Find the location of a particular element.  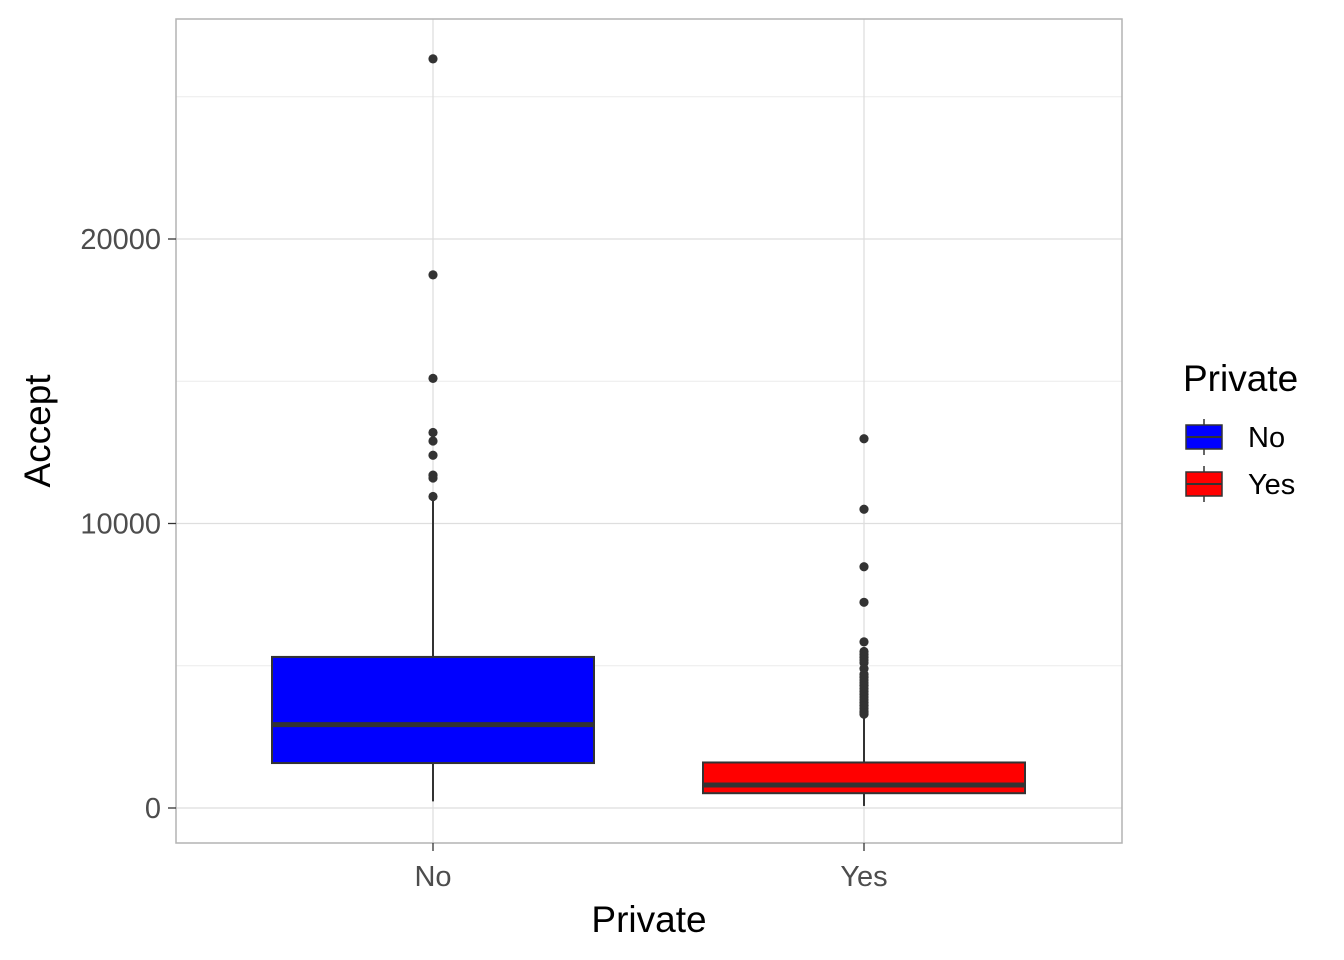

legend-item-yes: Yes is located at coordinates (1240, 484).